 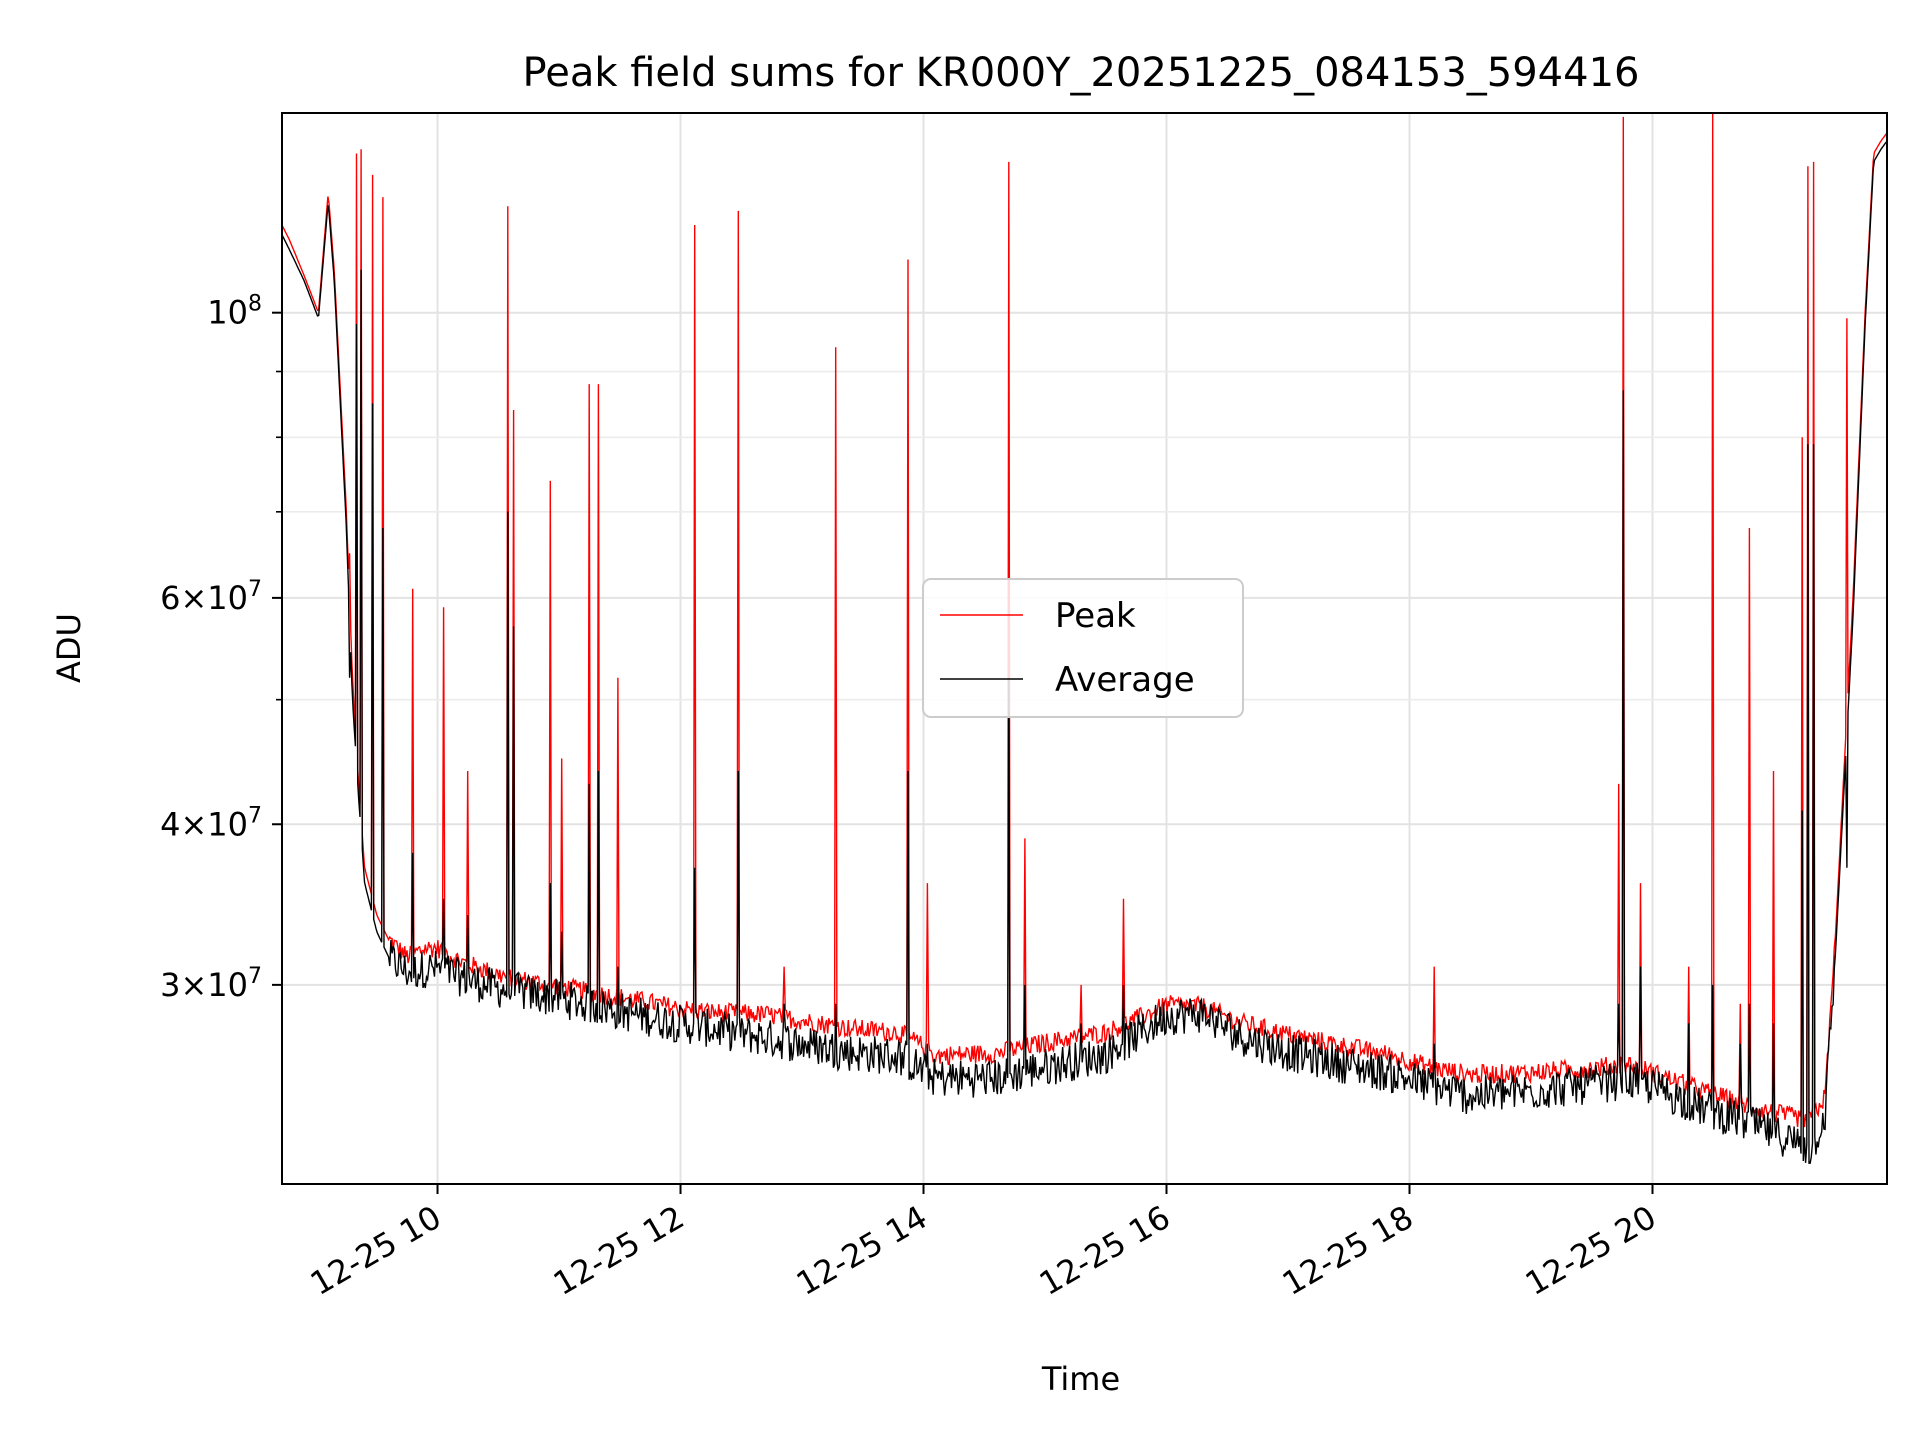 What do you see at coordinates (211, 823) in the screenshot?
I see `y-tick-label: 4×107` at bounding box center [211, 823].